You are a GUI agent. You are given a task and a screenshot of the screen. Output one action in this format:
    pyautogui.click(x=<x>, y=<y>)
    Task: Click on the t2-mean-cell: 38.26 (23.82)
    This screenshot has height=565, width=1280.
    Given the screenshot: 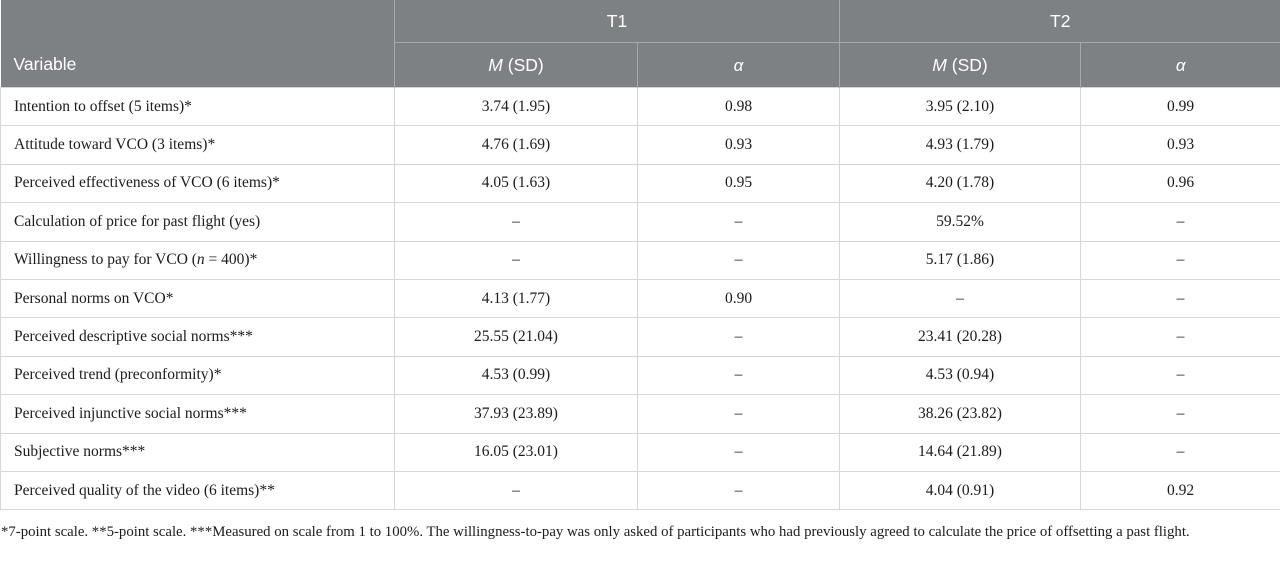 What is the action you would take?
    pyautogui.click(x=960, y=414)
    